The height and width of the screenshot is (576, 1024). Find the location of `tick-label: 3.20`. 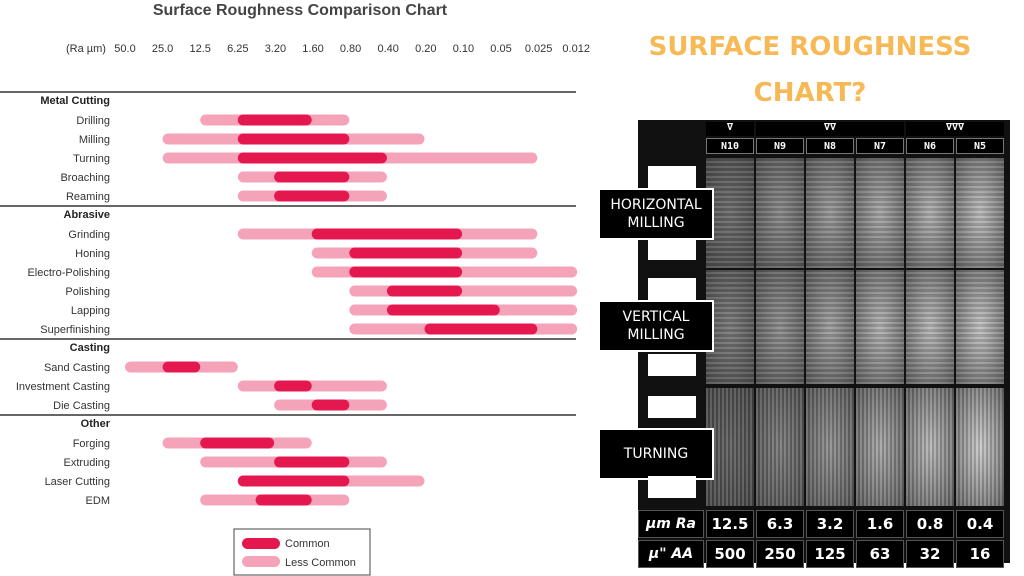

tick-label: 3.20 is located at coordinates (275, 49).